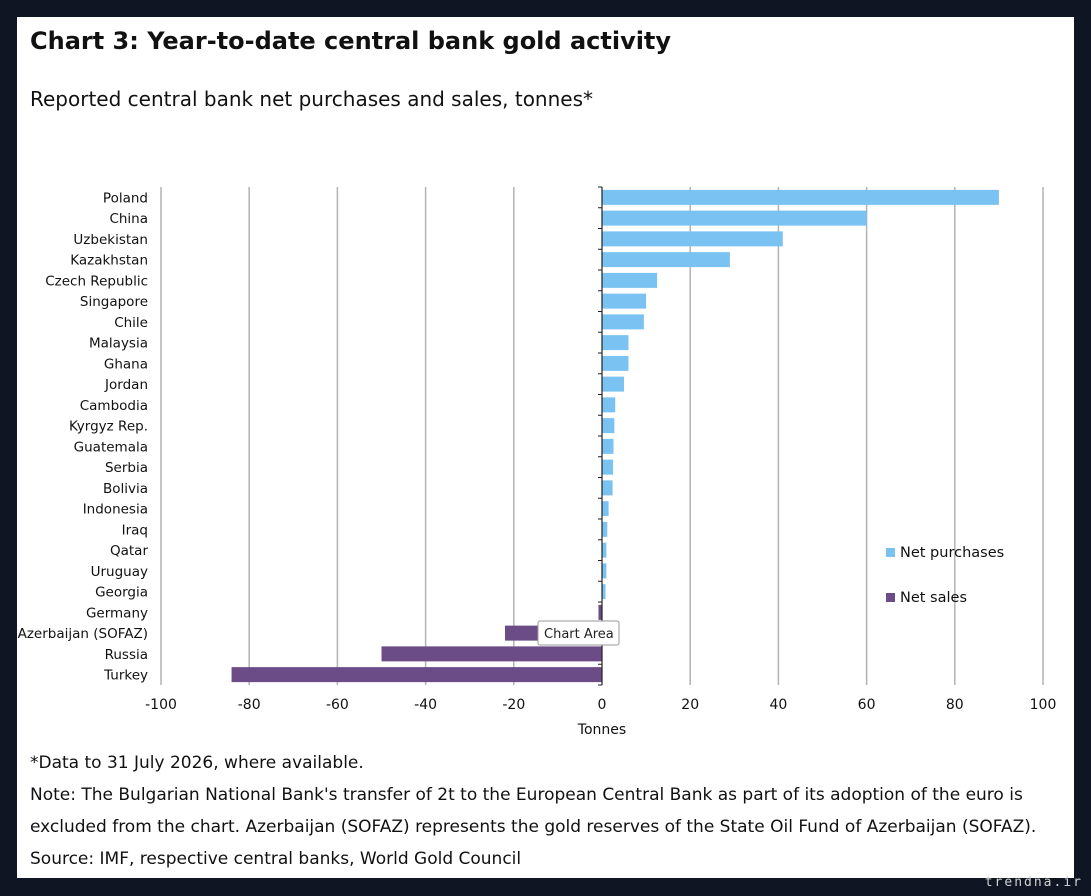 This screenshot has width=1091, height=896. What do you see at coordinates (114, 406) in the screenshot?
I see `category-label: Cambodia` at bounding box center [114, 406].